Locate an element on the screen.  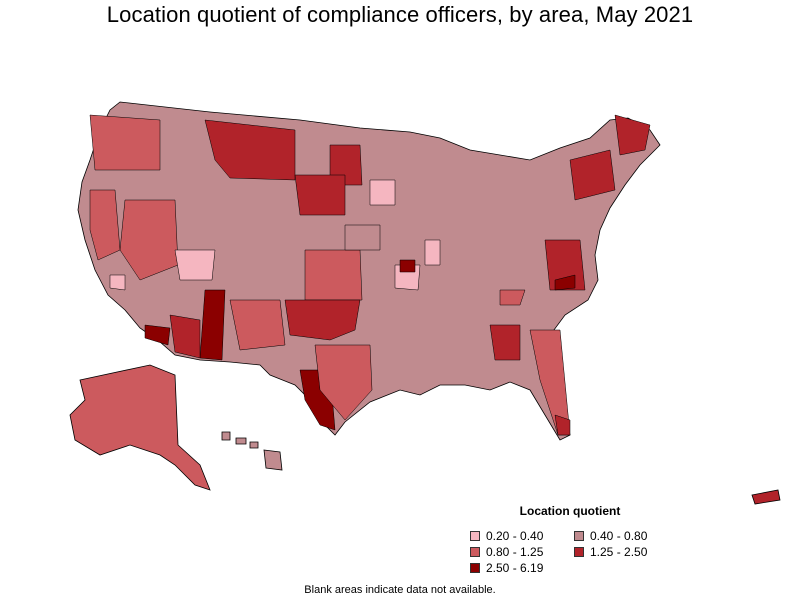
legend-label: 2.50 - 6.19 is located at coordinates (515, 568).